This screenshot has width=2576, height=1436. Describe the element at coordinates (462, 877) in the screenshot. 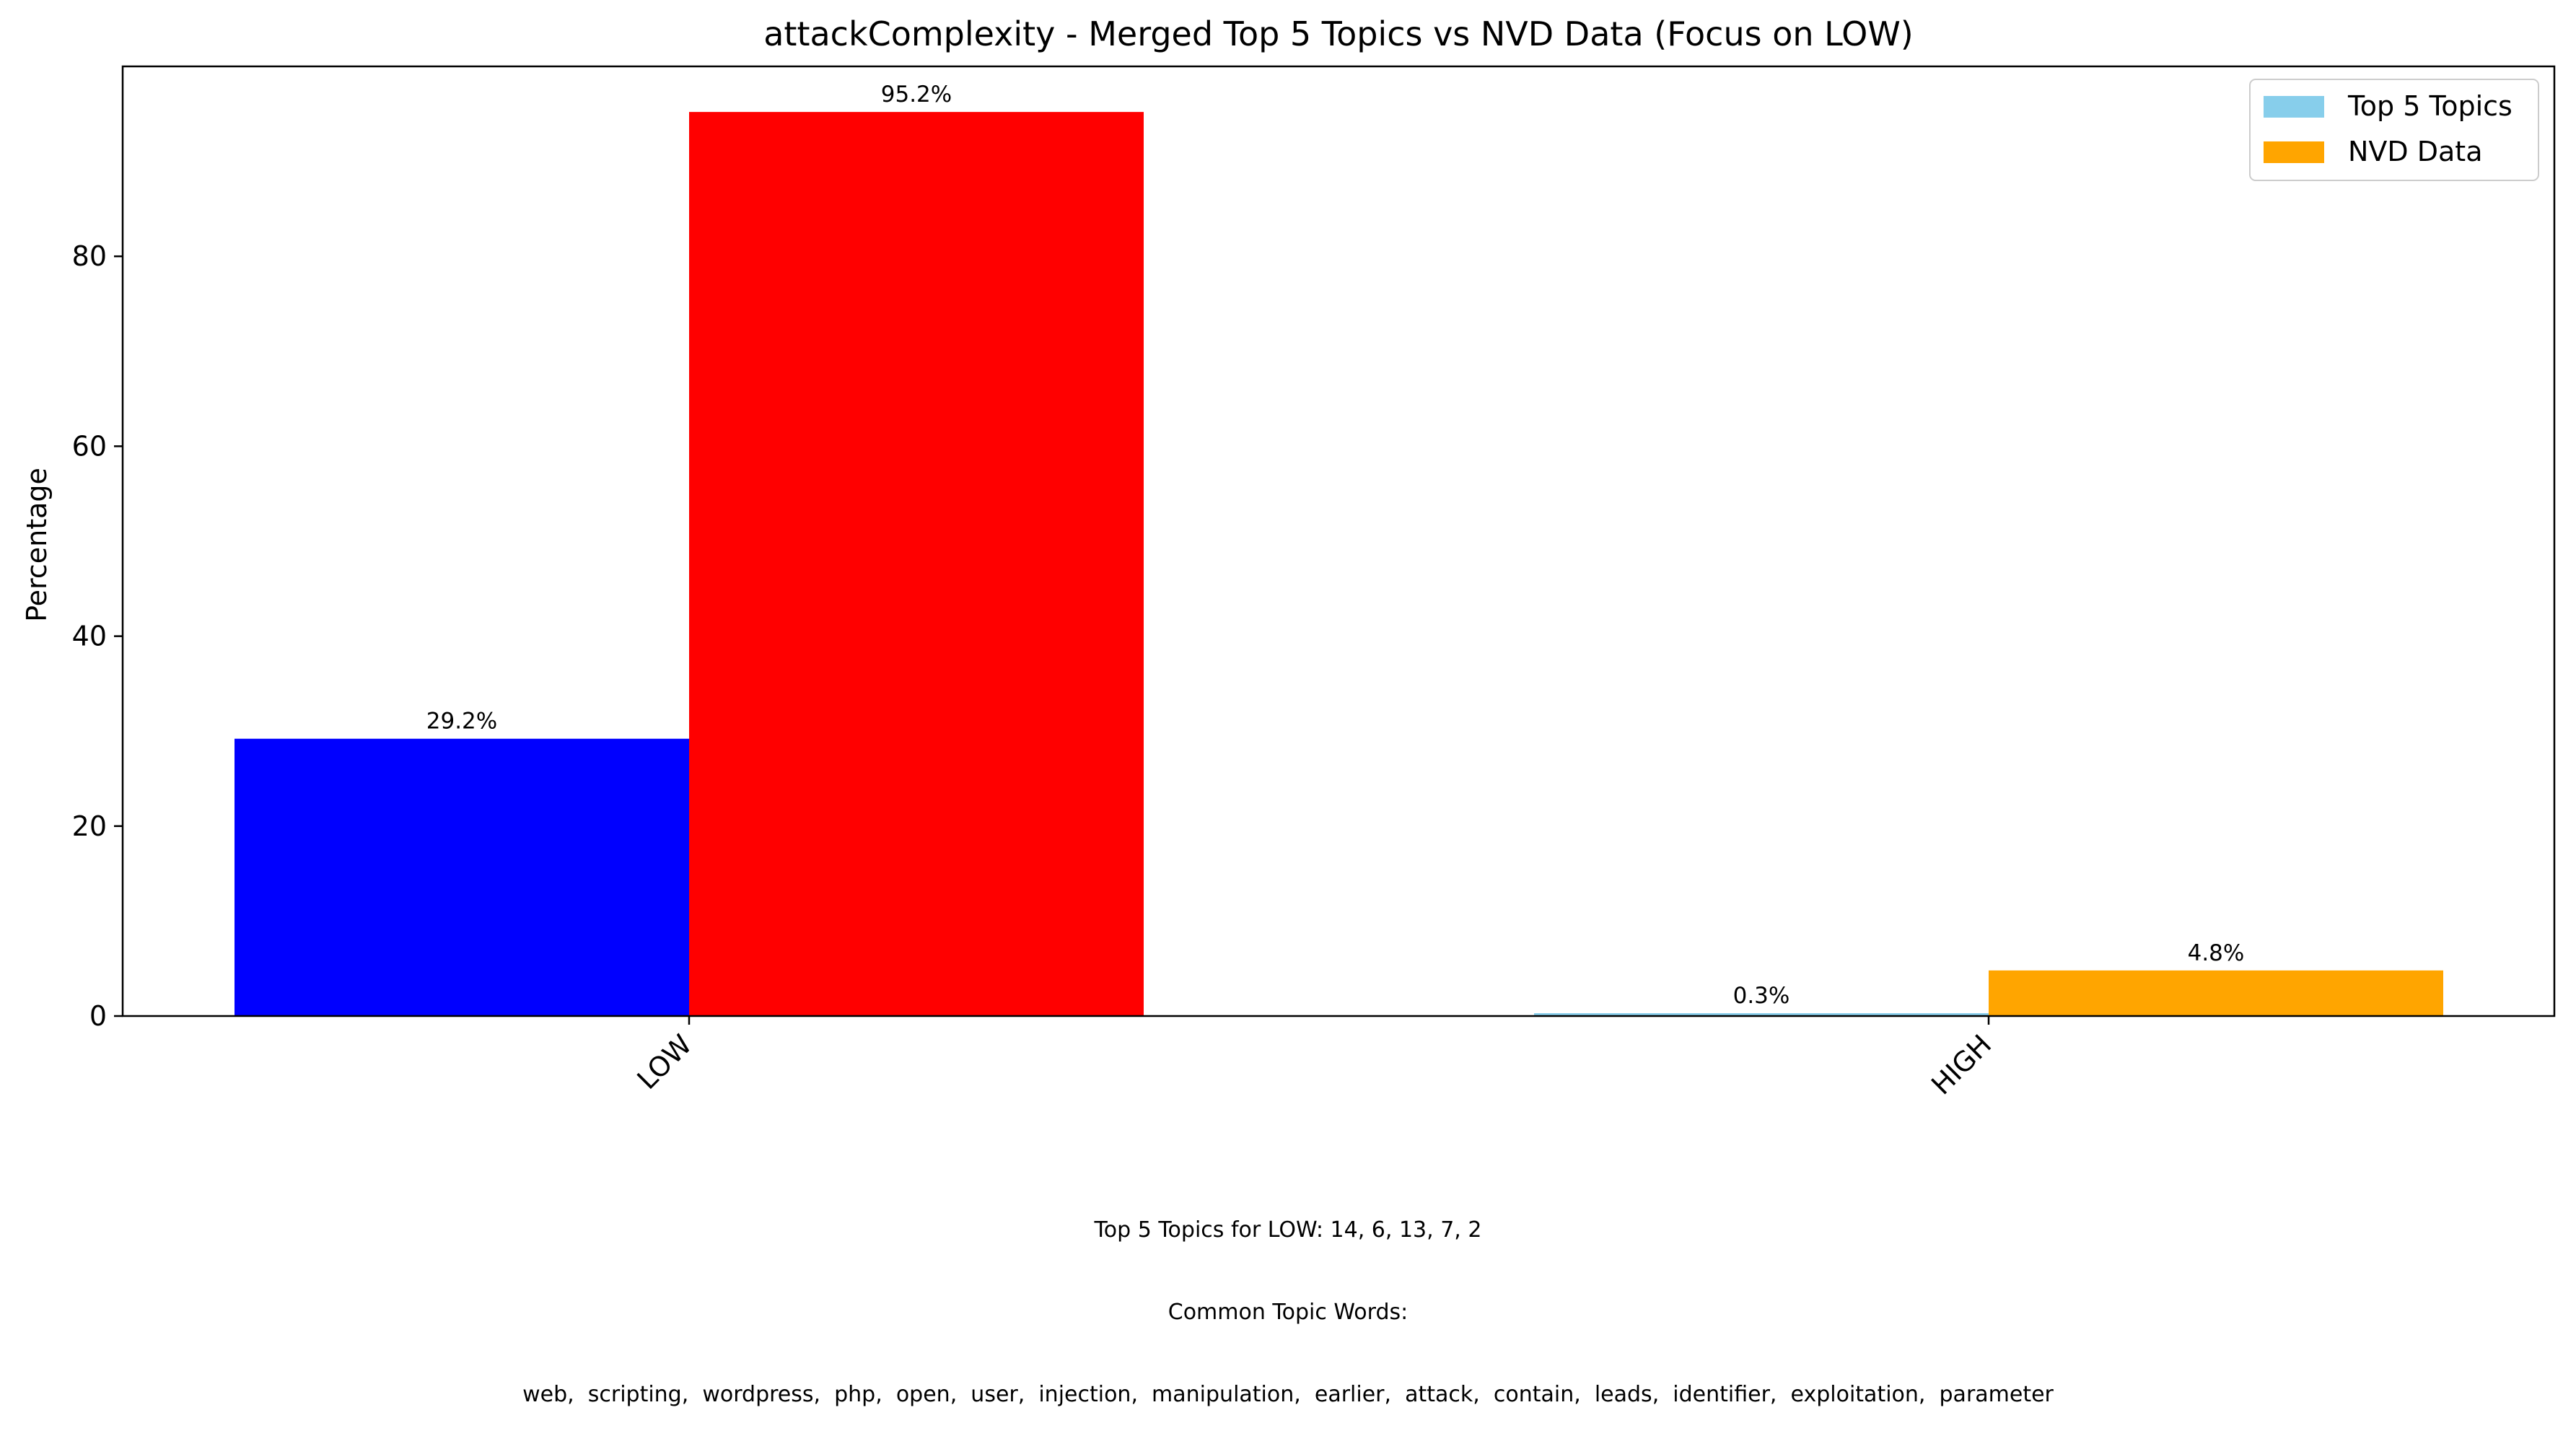

I see `bar-top-5-topics-low` at that location.